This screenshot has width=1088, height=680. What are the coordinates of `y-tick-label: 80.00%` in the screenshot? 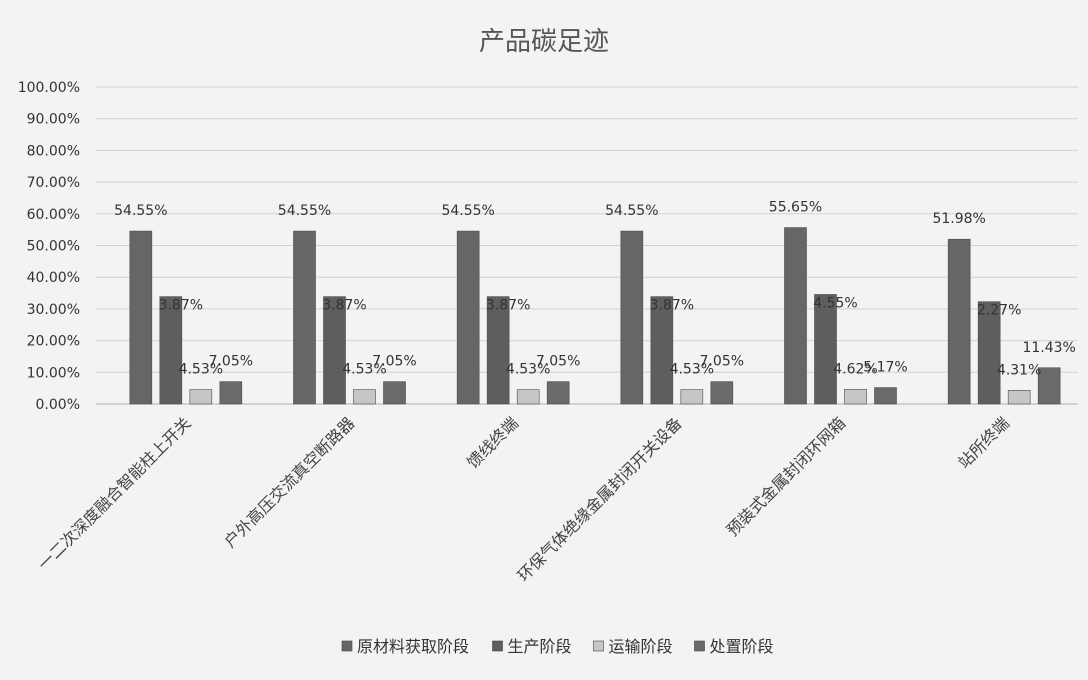 It's located at (53, 151).